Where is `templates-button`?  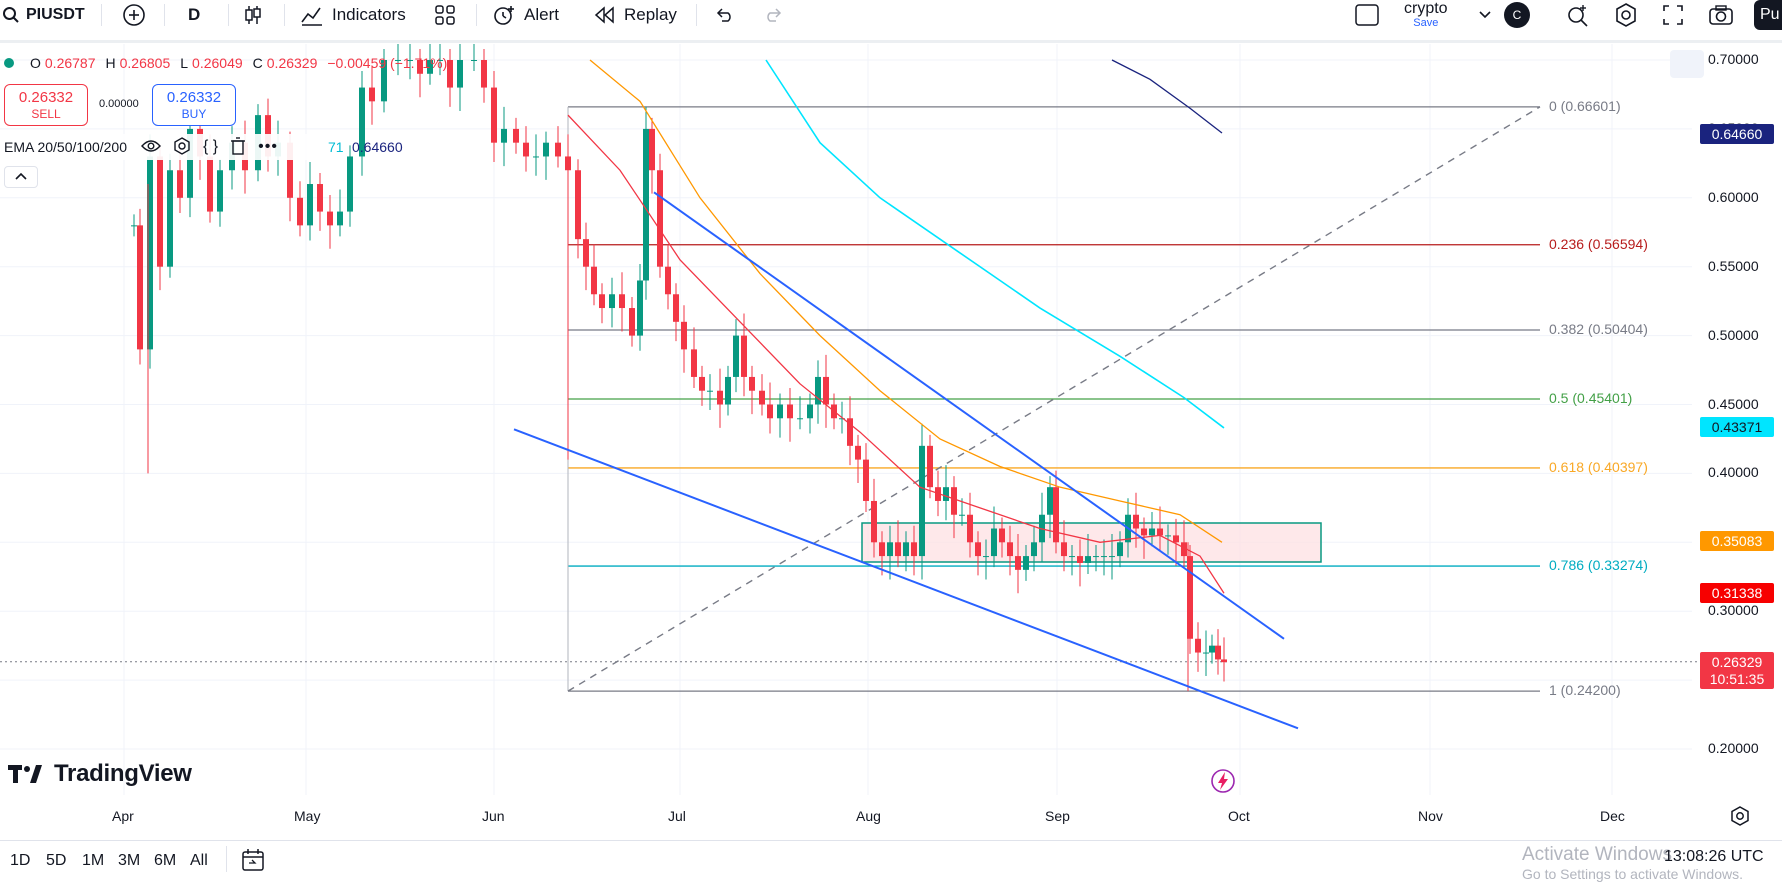 templates-button is located at coordinates (445, 15).